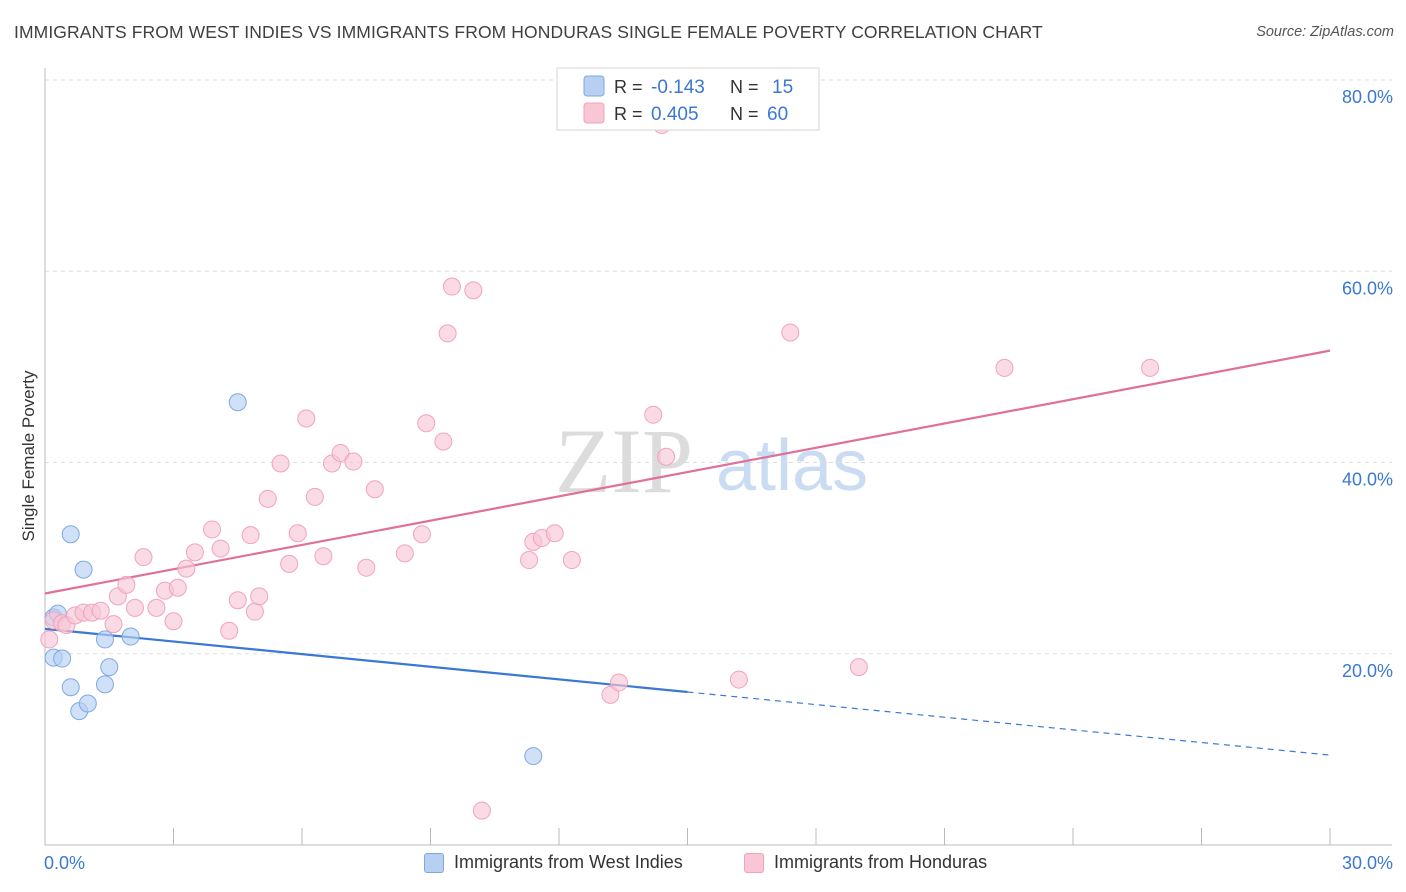 This screenshot has width=1406, height=892. What do you see at coordinates (434, 862) in the screenshot?
I see `legend-swatch-west-indies-bottom` at bounding box center [434, 862].